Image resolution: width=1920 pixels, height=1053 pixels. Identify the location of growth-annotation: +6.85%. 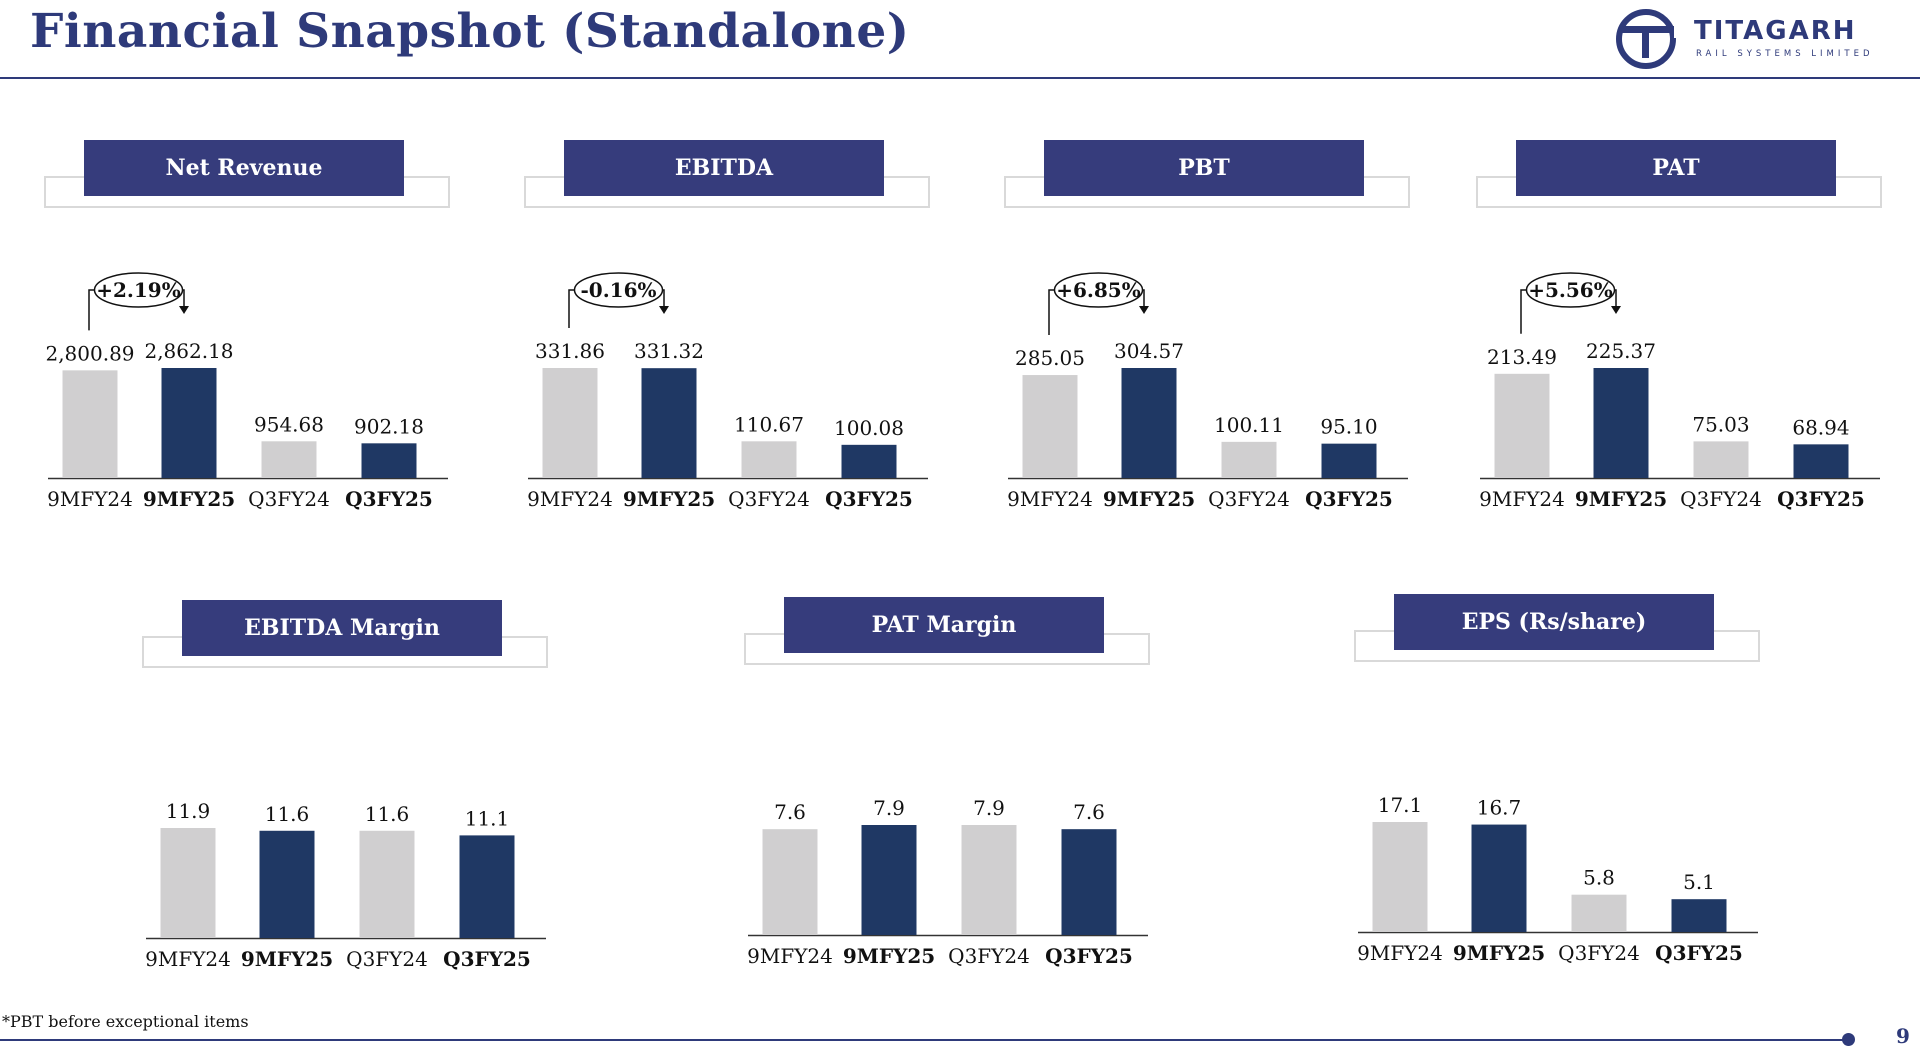
(1098, 304).